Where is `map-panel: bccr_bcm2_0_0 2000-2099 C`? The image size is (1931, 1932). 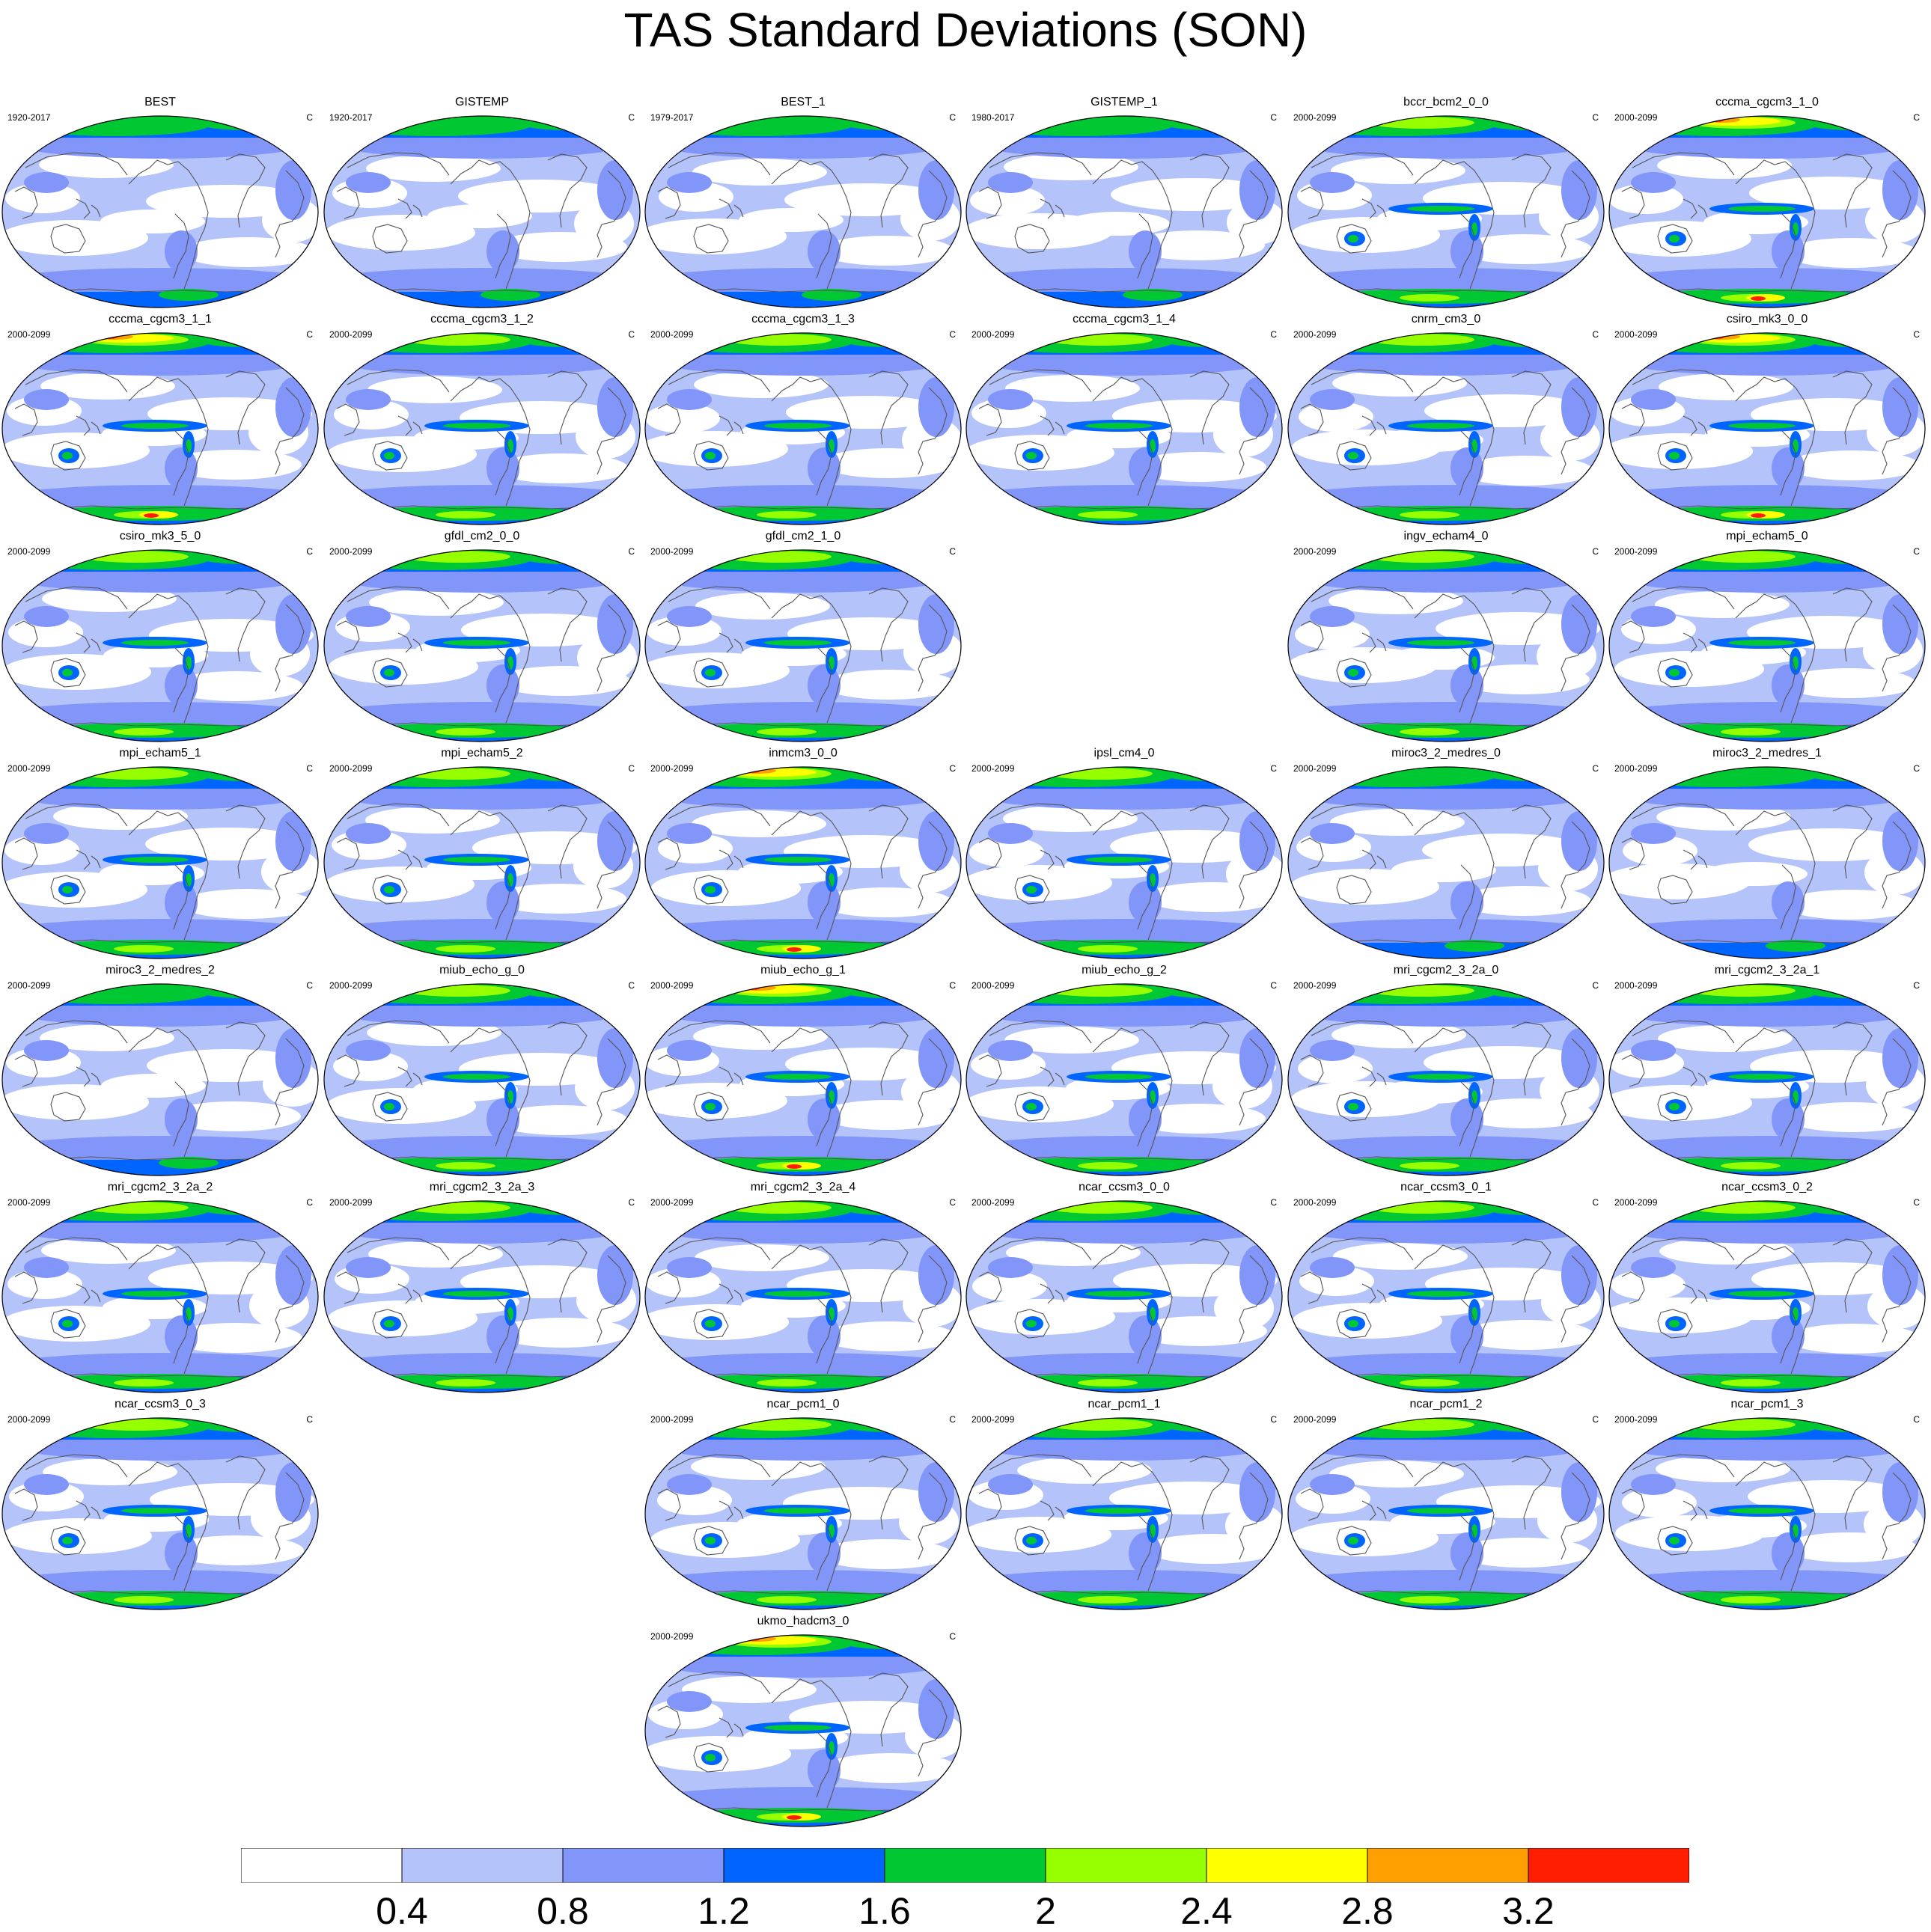 map-panel: bccr_bcm2_0_0 2000-2099 C is located at coordinates (1446, 205).